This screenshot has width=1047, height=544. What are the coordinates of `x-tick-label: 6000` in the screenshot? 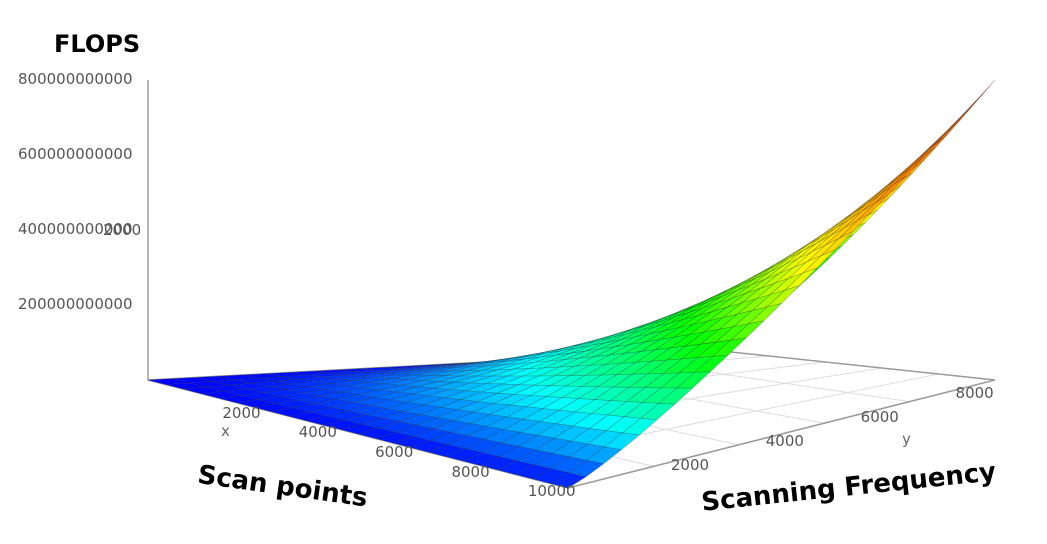 It's located at (394, 451).